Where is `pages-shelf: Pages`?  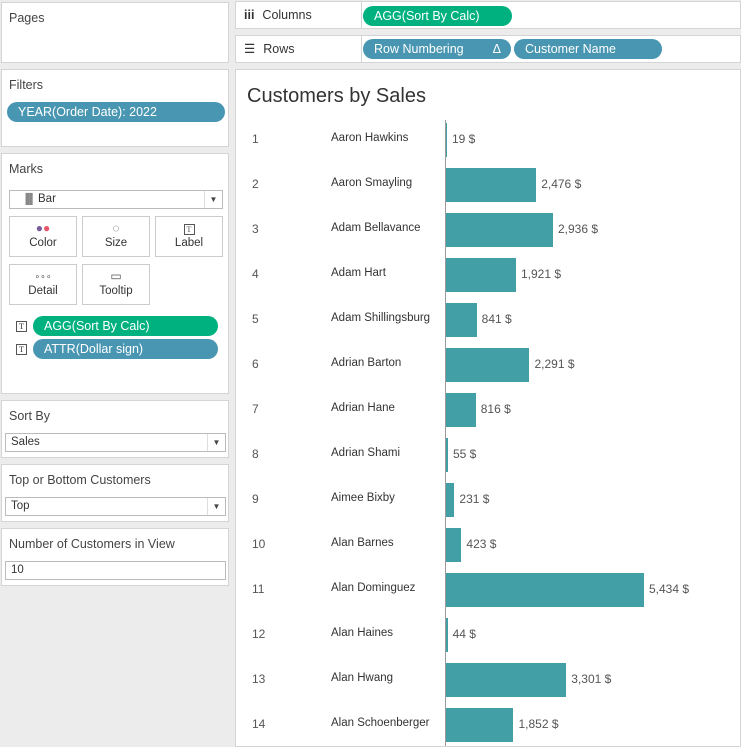
pages-shelf: Pages is located at coordinates (115, 32).